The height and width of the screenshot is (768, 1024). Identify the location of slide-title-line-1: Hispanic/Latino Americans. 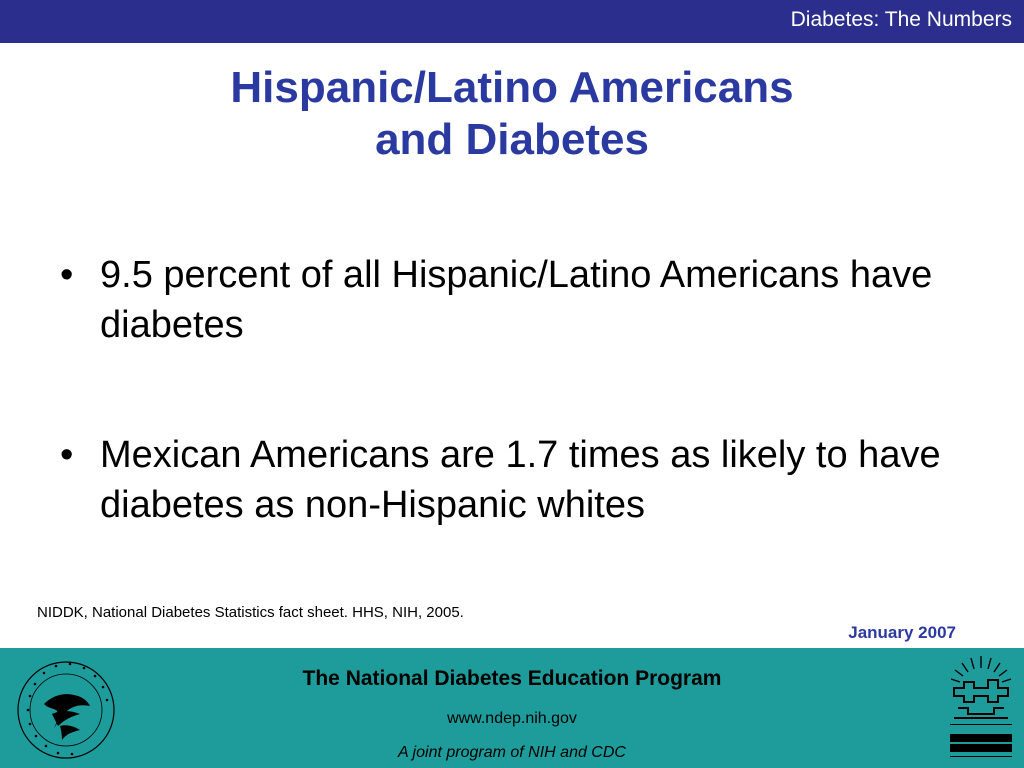
(512, 87).